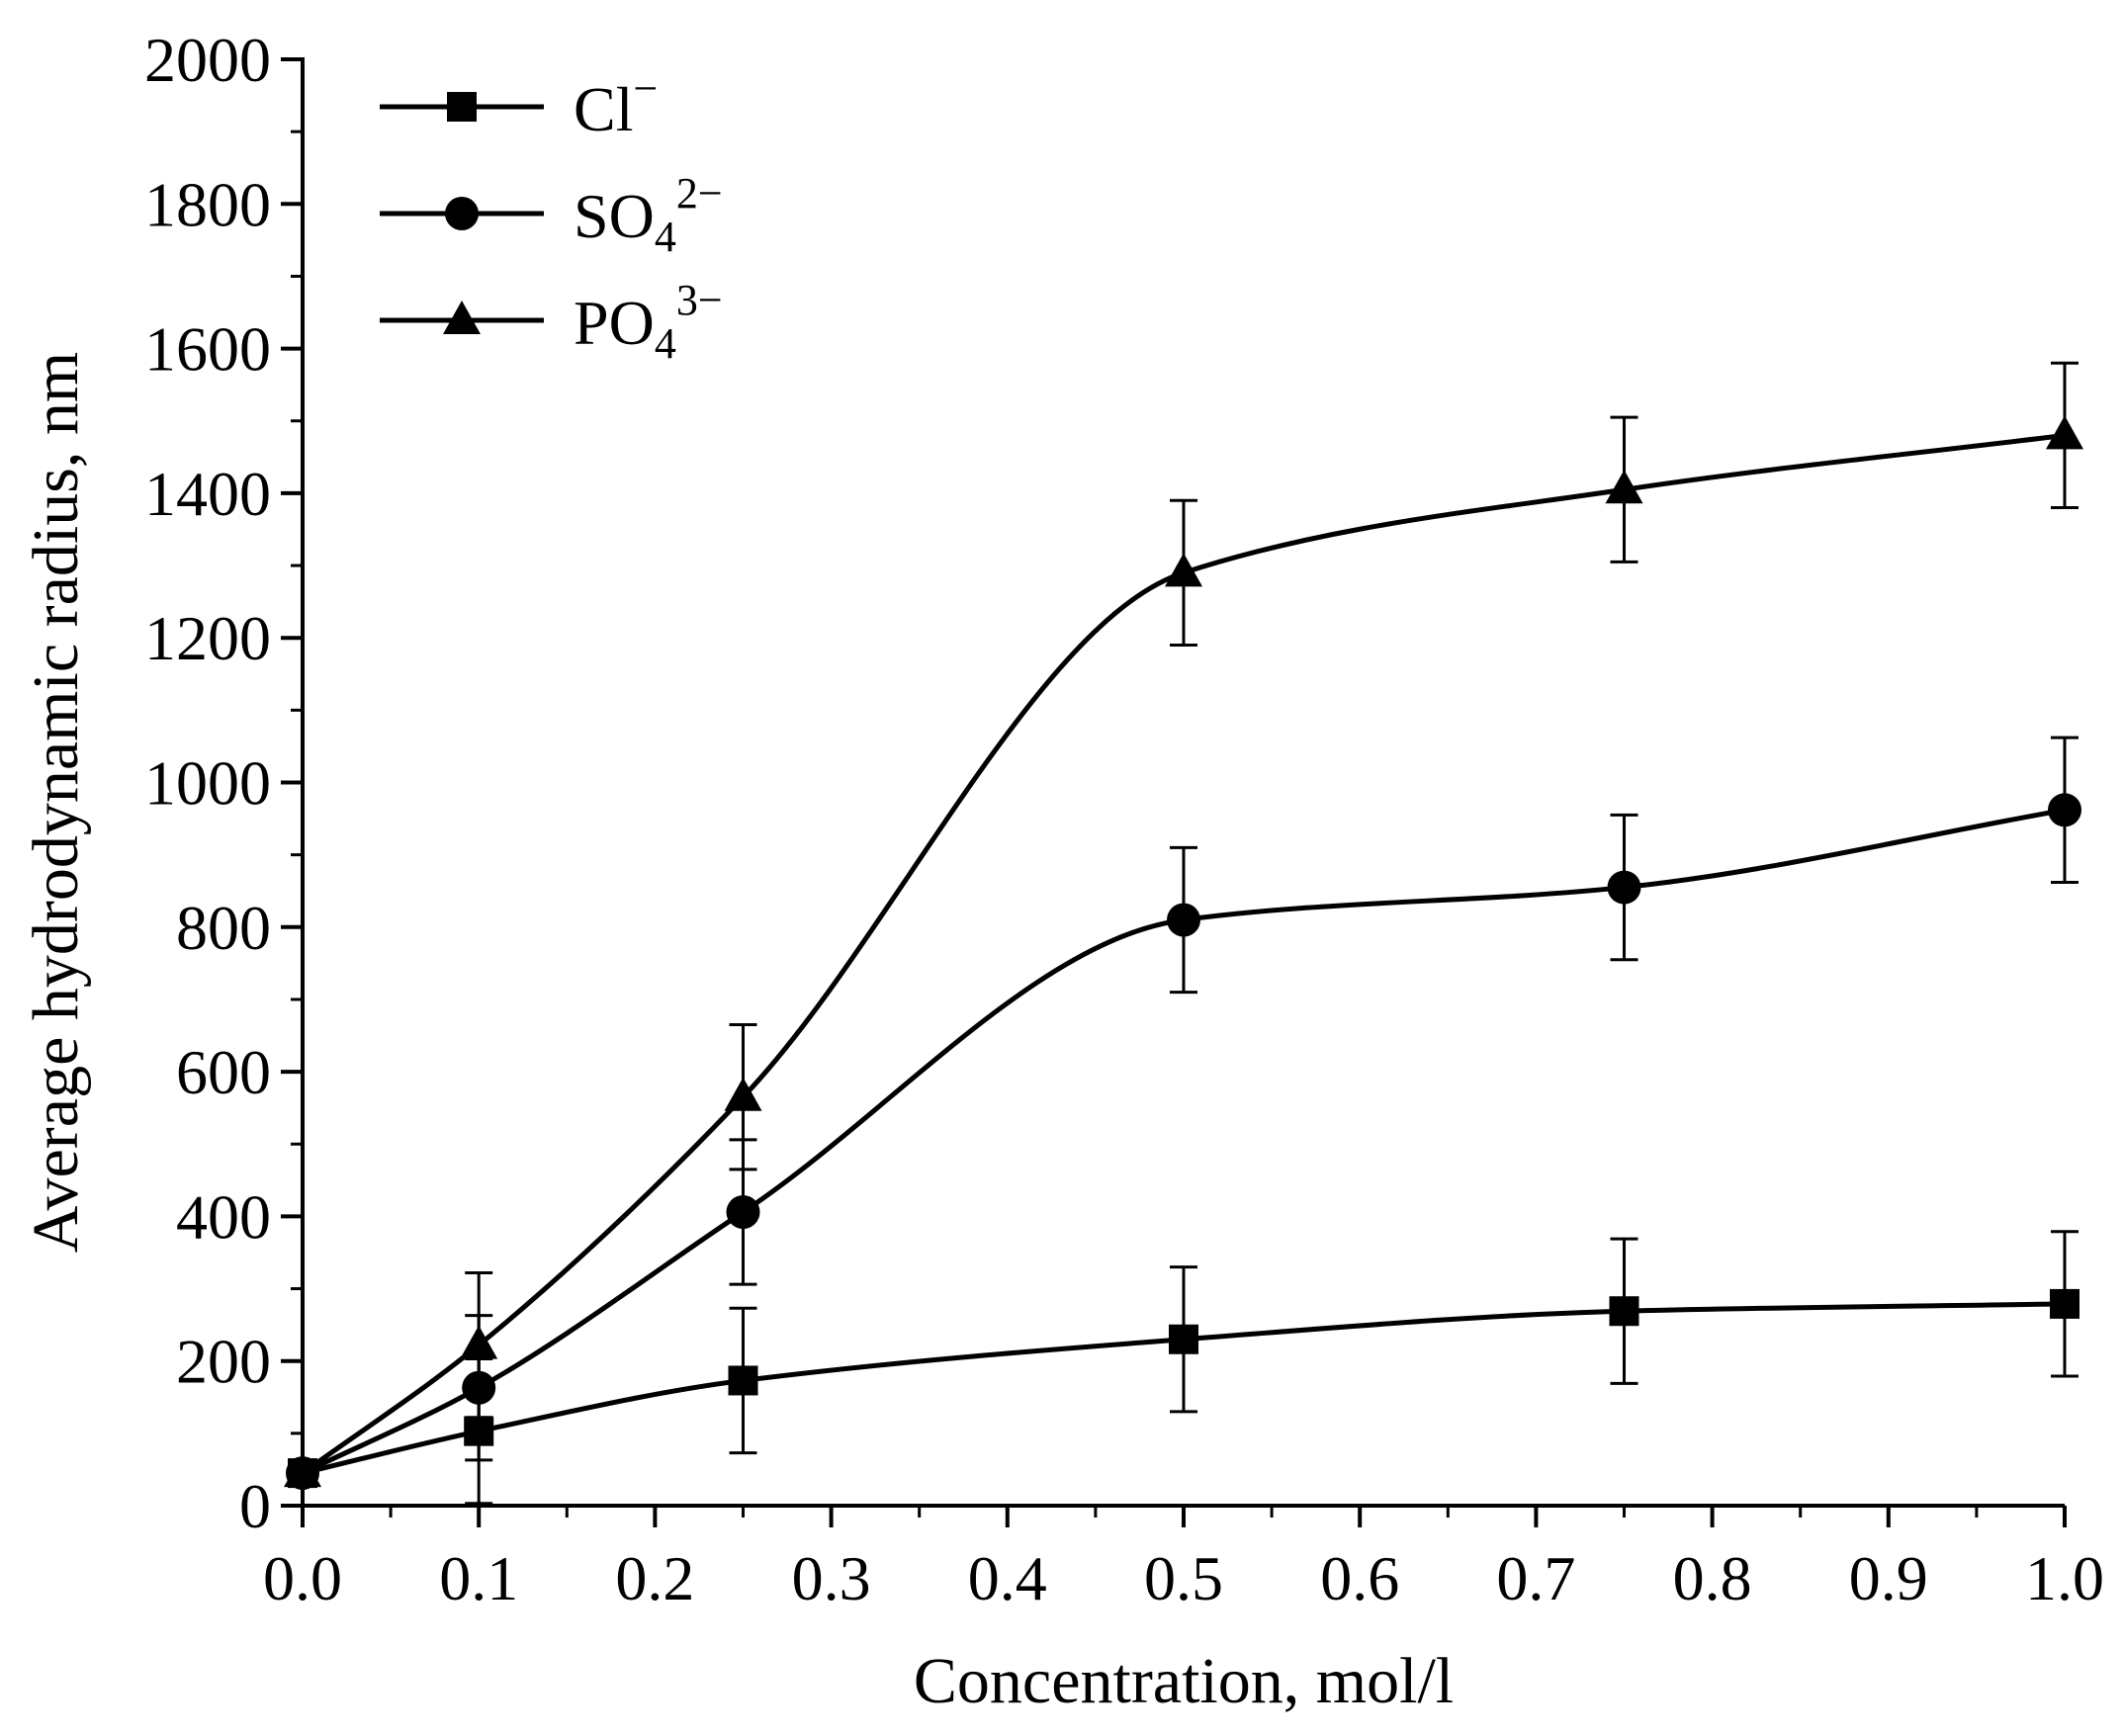  What do you see at coordinates (302, 1578) in the screenshot?
I see `x-tick-label: 0.0` at bounding box center [302, 1578].